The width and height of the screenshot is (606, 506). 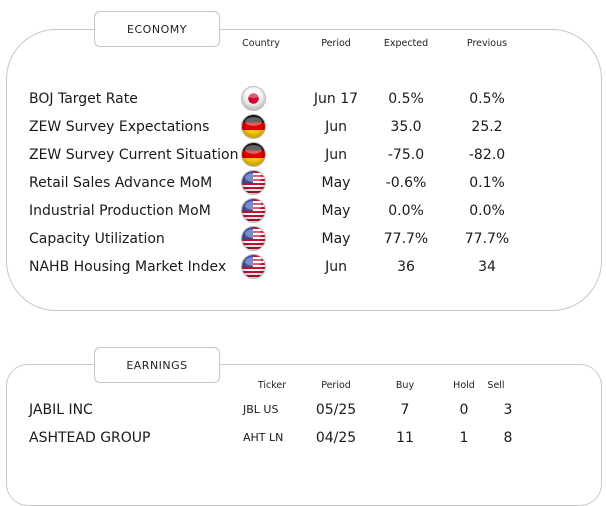 What do you see at coordinates (406, 43) in the screenshot?
I see `header-expected: Expected` at bounding box center [406, 43].